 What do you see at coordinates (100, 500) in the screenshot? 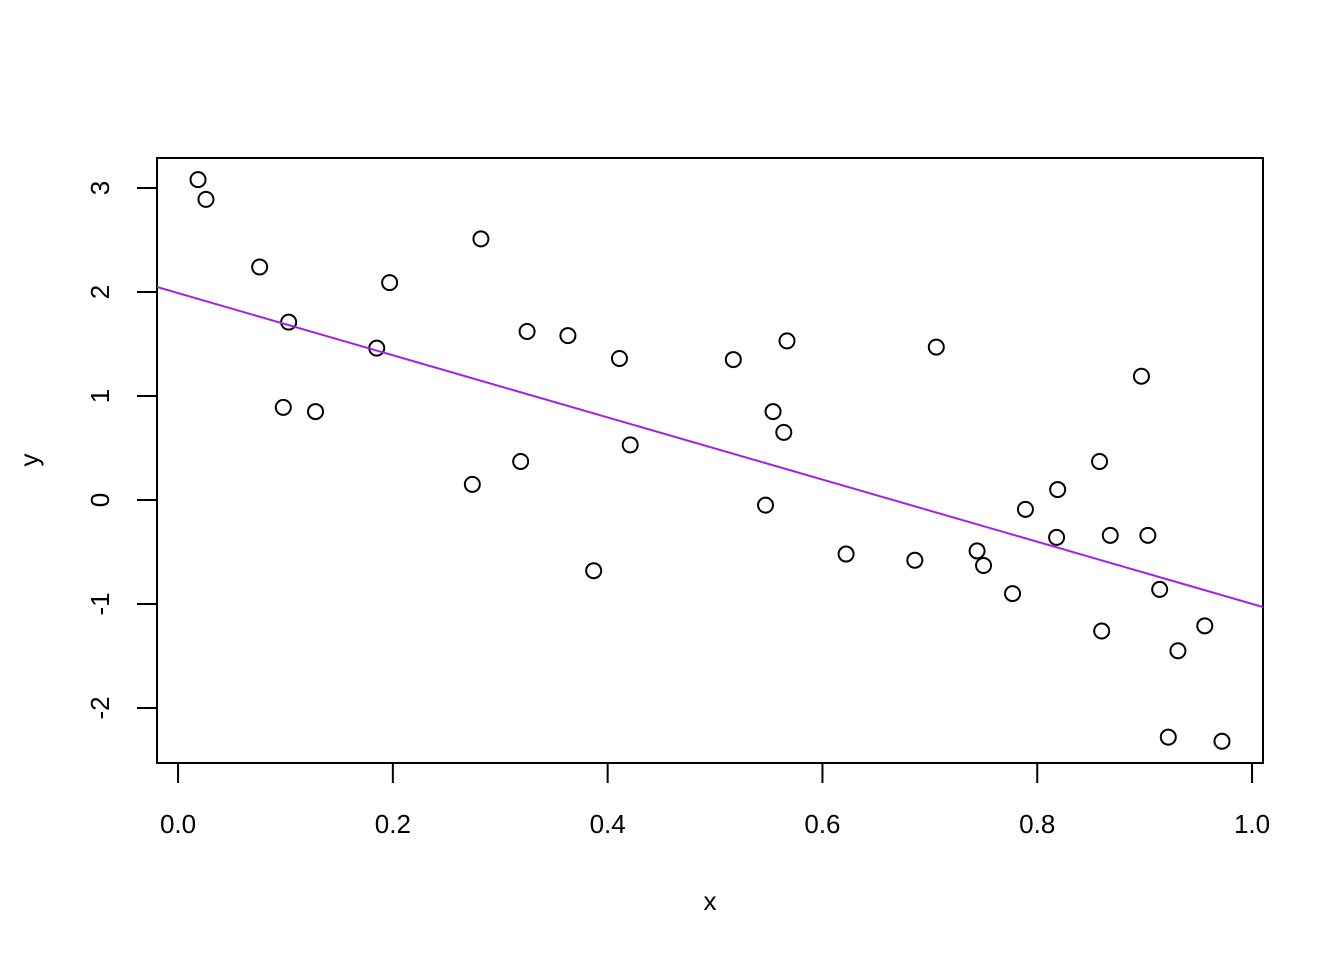
I see `y-tick-label: 0` at bounding box center [100, 500].